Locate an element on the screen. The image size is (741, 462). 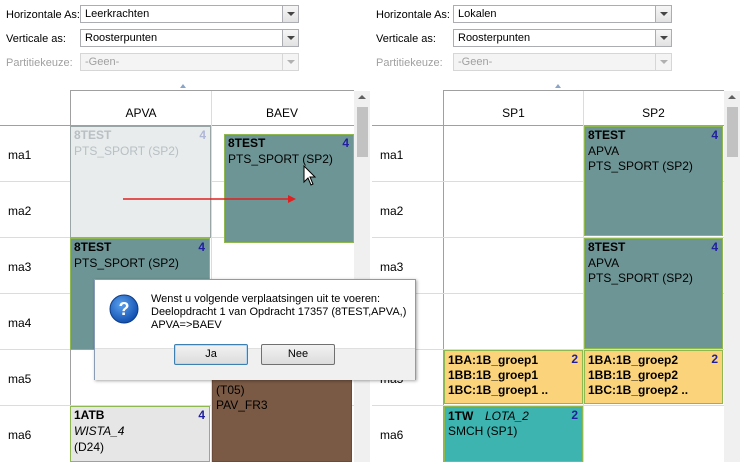
column-header-sp1: SP1 is located at coordinates (513, 113).